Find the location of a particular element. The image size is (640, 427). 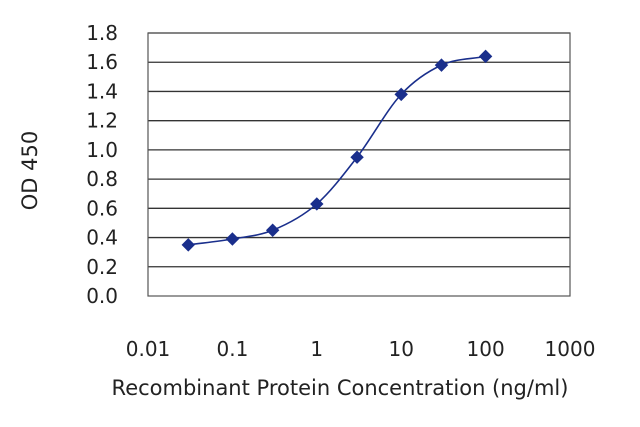

x-tick-label: 1000 is located at coordinates (570, 349).